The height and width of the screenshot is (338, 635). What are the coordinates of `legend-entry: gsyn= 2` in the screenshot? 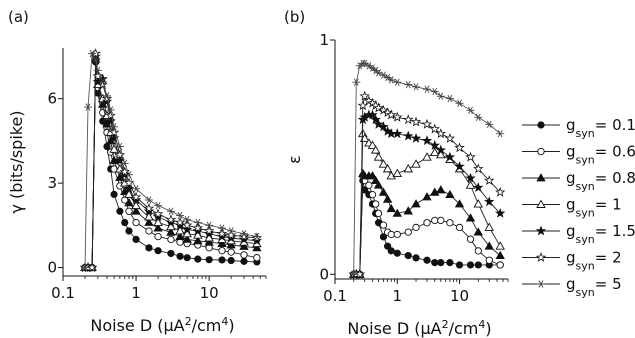 It's located at (572, 260).